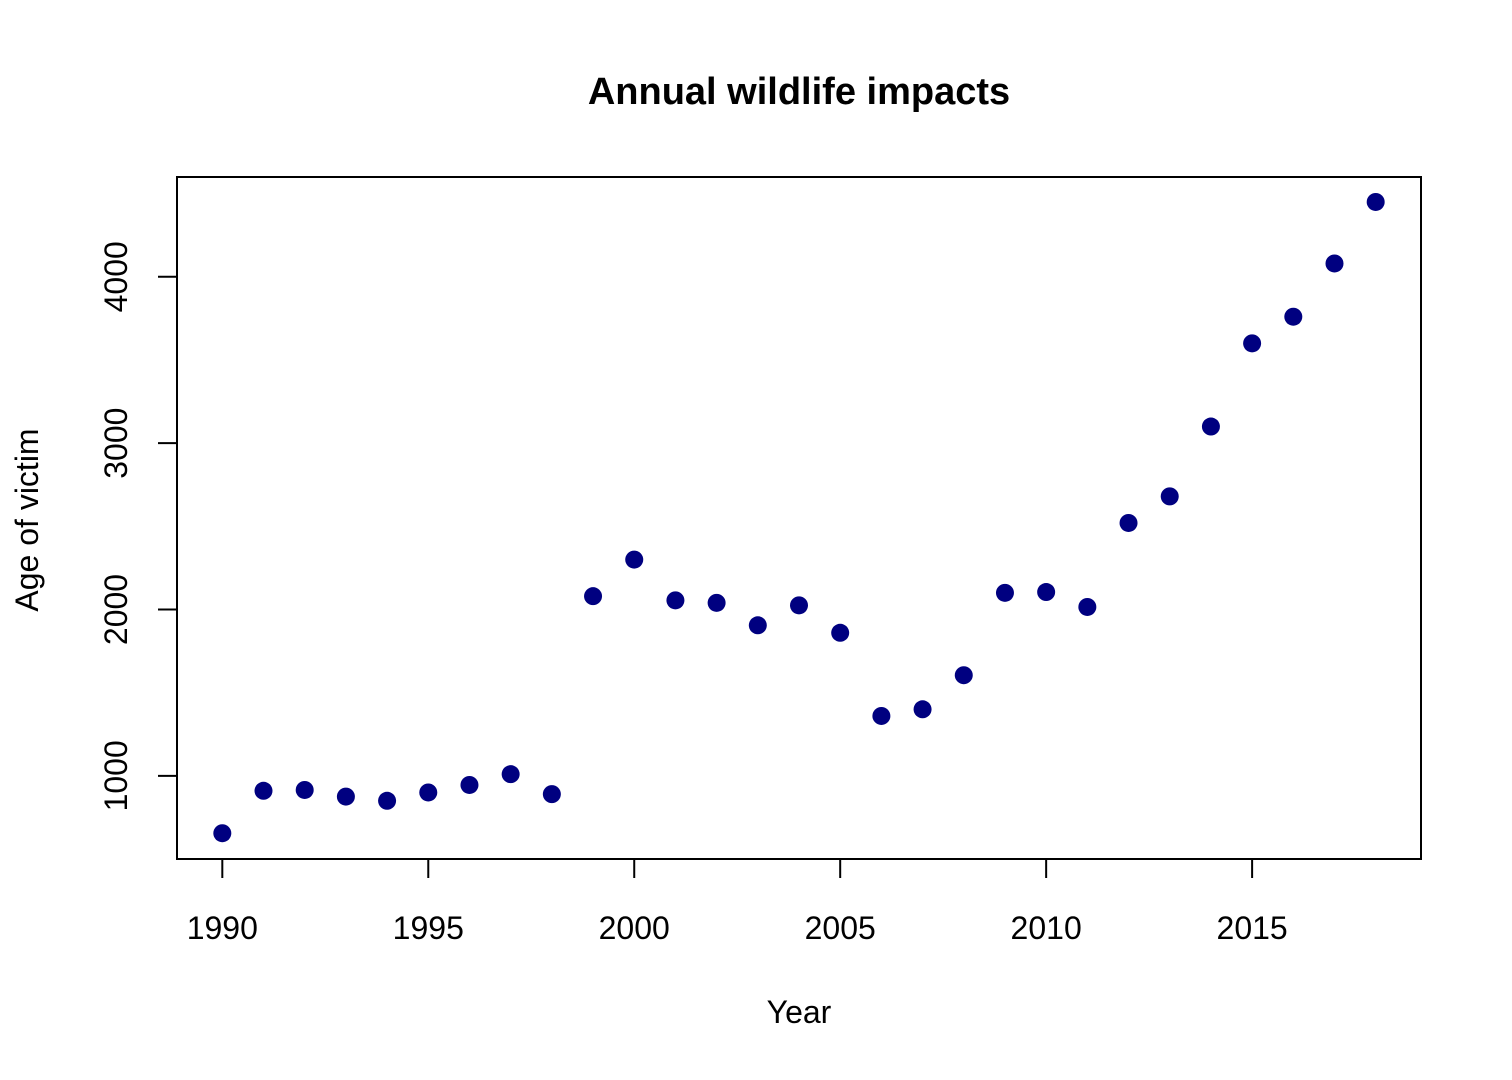  I want to click on x-tick-label: 1995, so click(428, 928).